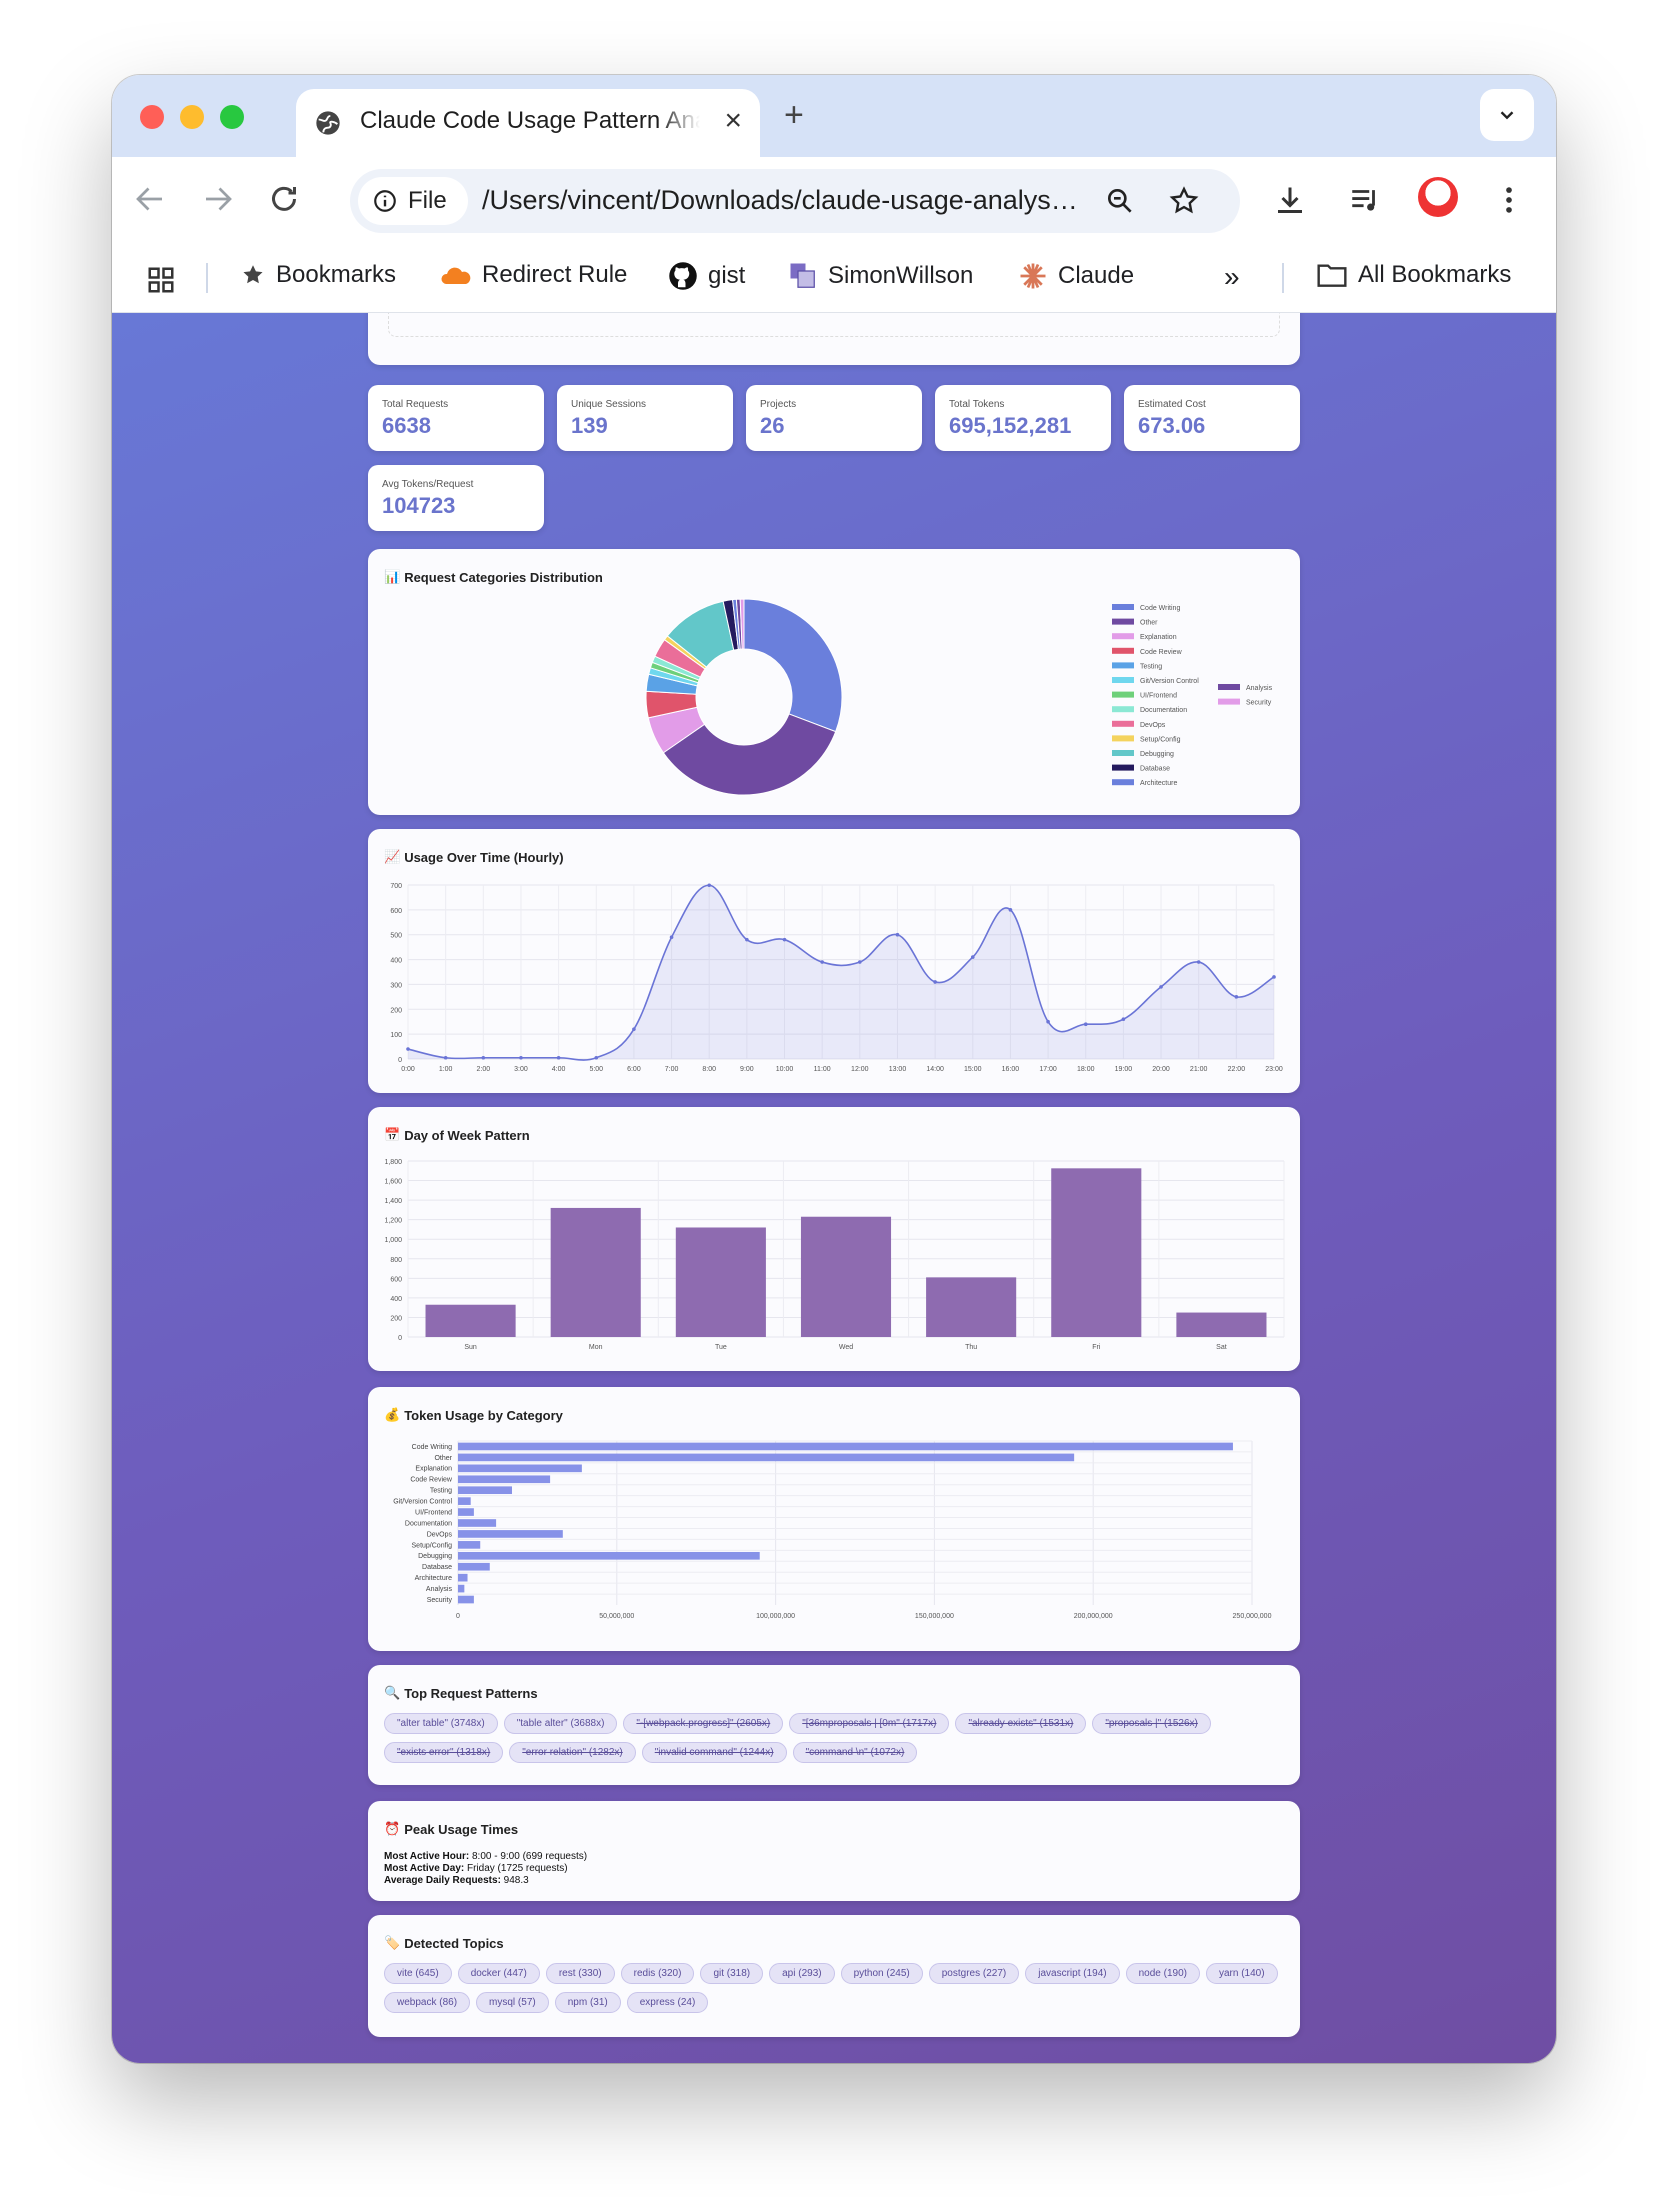  What do you see at coordinates (439, 1589) in the screenshot?
I see `y-tick-label: Analysis` at bounding box center [439, 1589].